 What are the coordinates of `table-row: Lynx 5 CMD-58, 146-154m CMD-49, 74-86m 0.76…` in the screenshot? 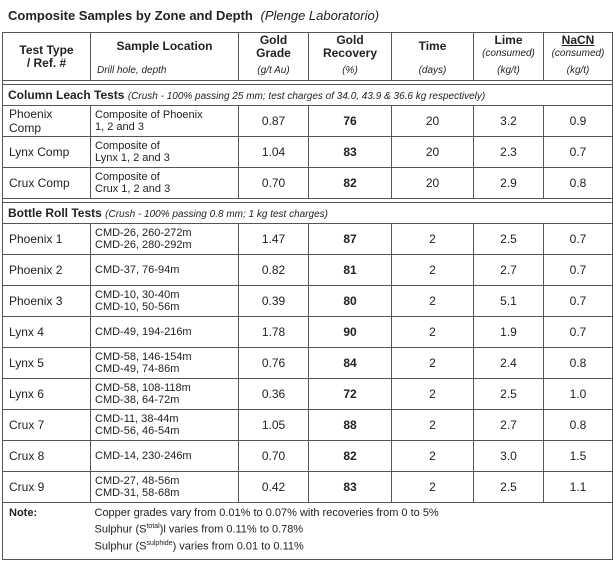 It's located at (307, 363).